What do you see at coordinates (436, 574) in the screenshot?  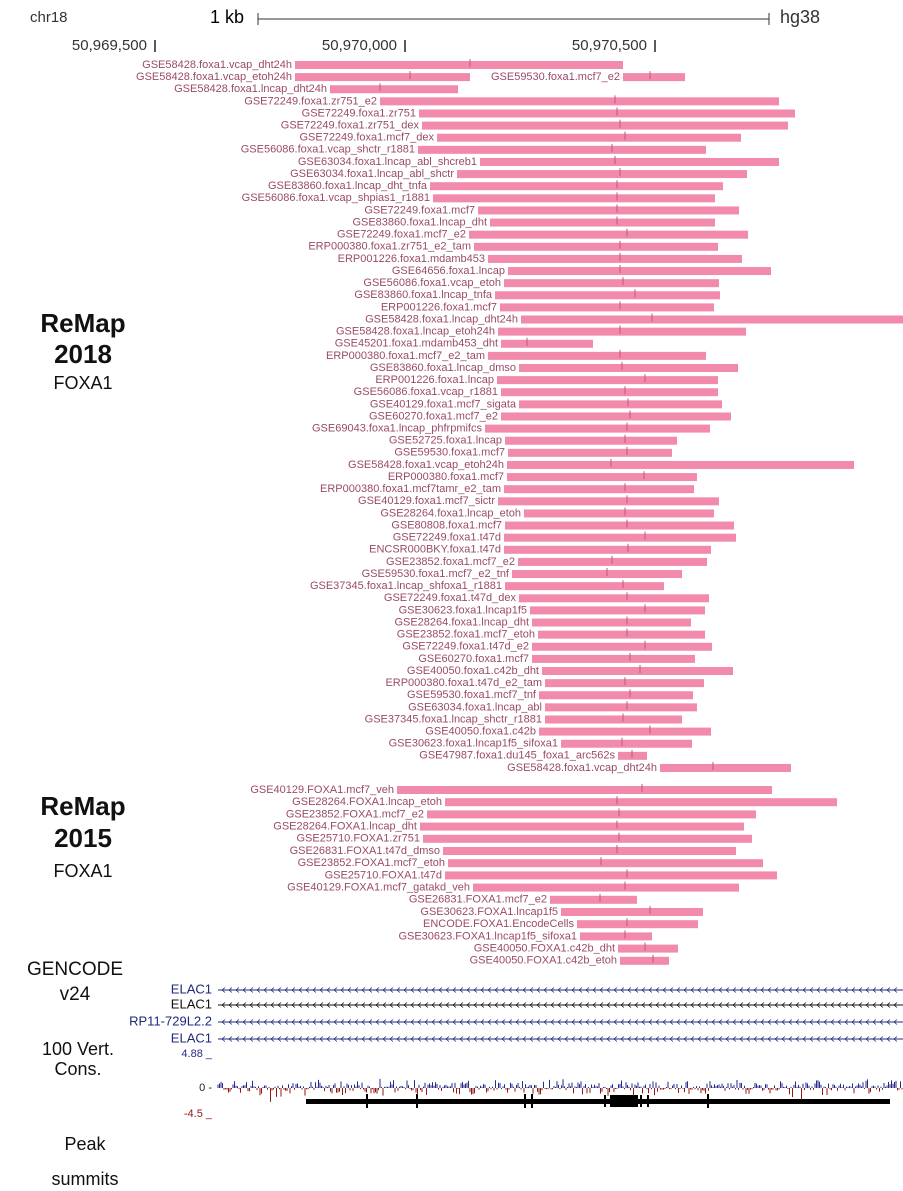 I see `peak-label: GSE59530.foxa1.mcf7_e2_tnf` at bounding box center [436, 574].